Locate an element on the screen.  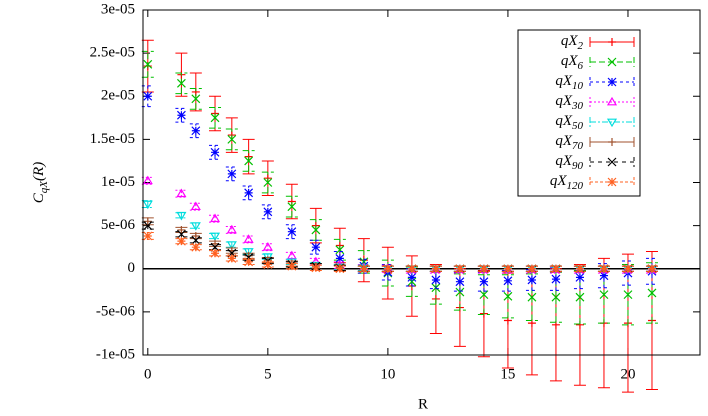
x-tick-label: 0 is located at coordinates (148, 374).